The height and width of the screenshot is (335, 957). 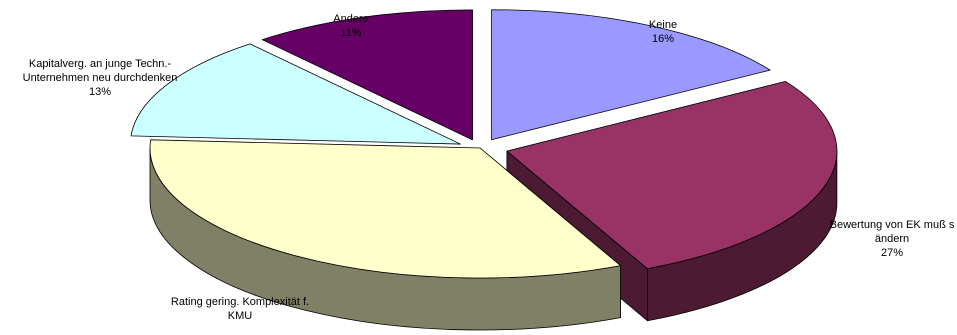 I want to click on slice-value-label: 11%, so click(x=350, y=33).